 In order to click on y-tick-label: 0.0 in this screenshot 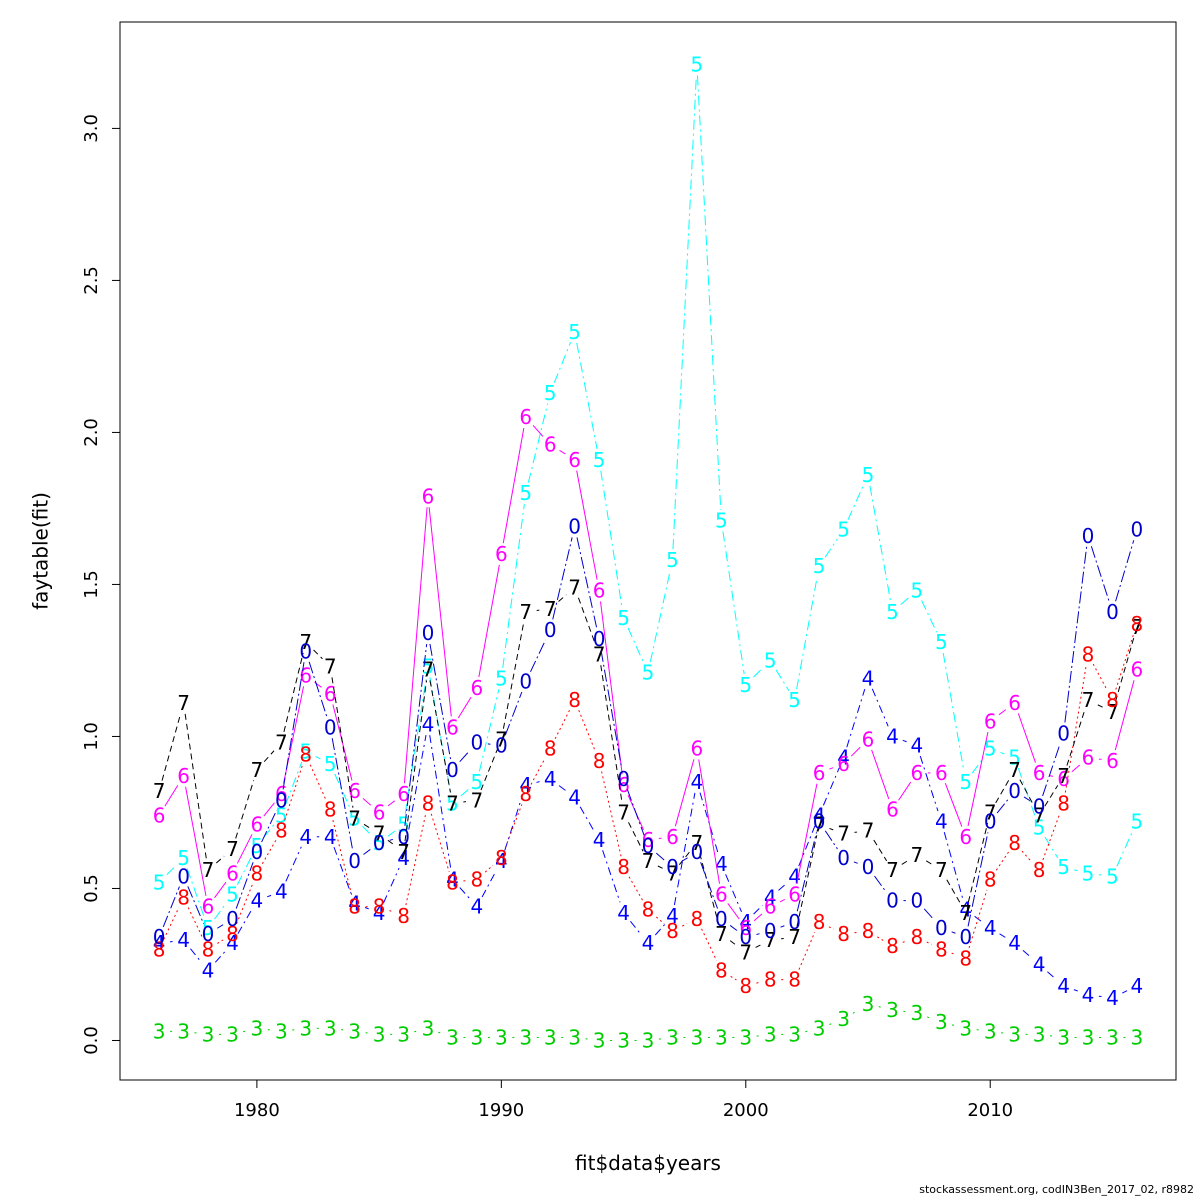, I will do `click(91, 1040)`.